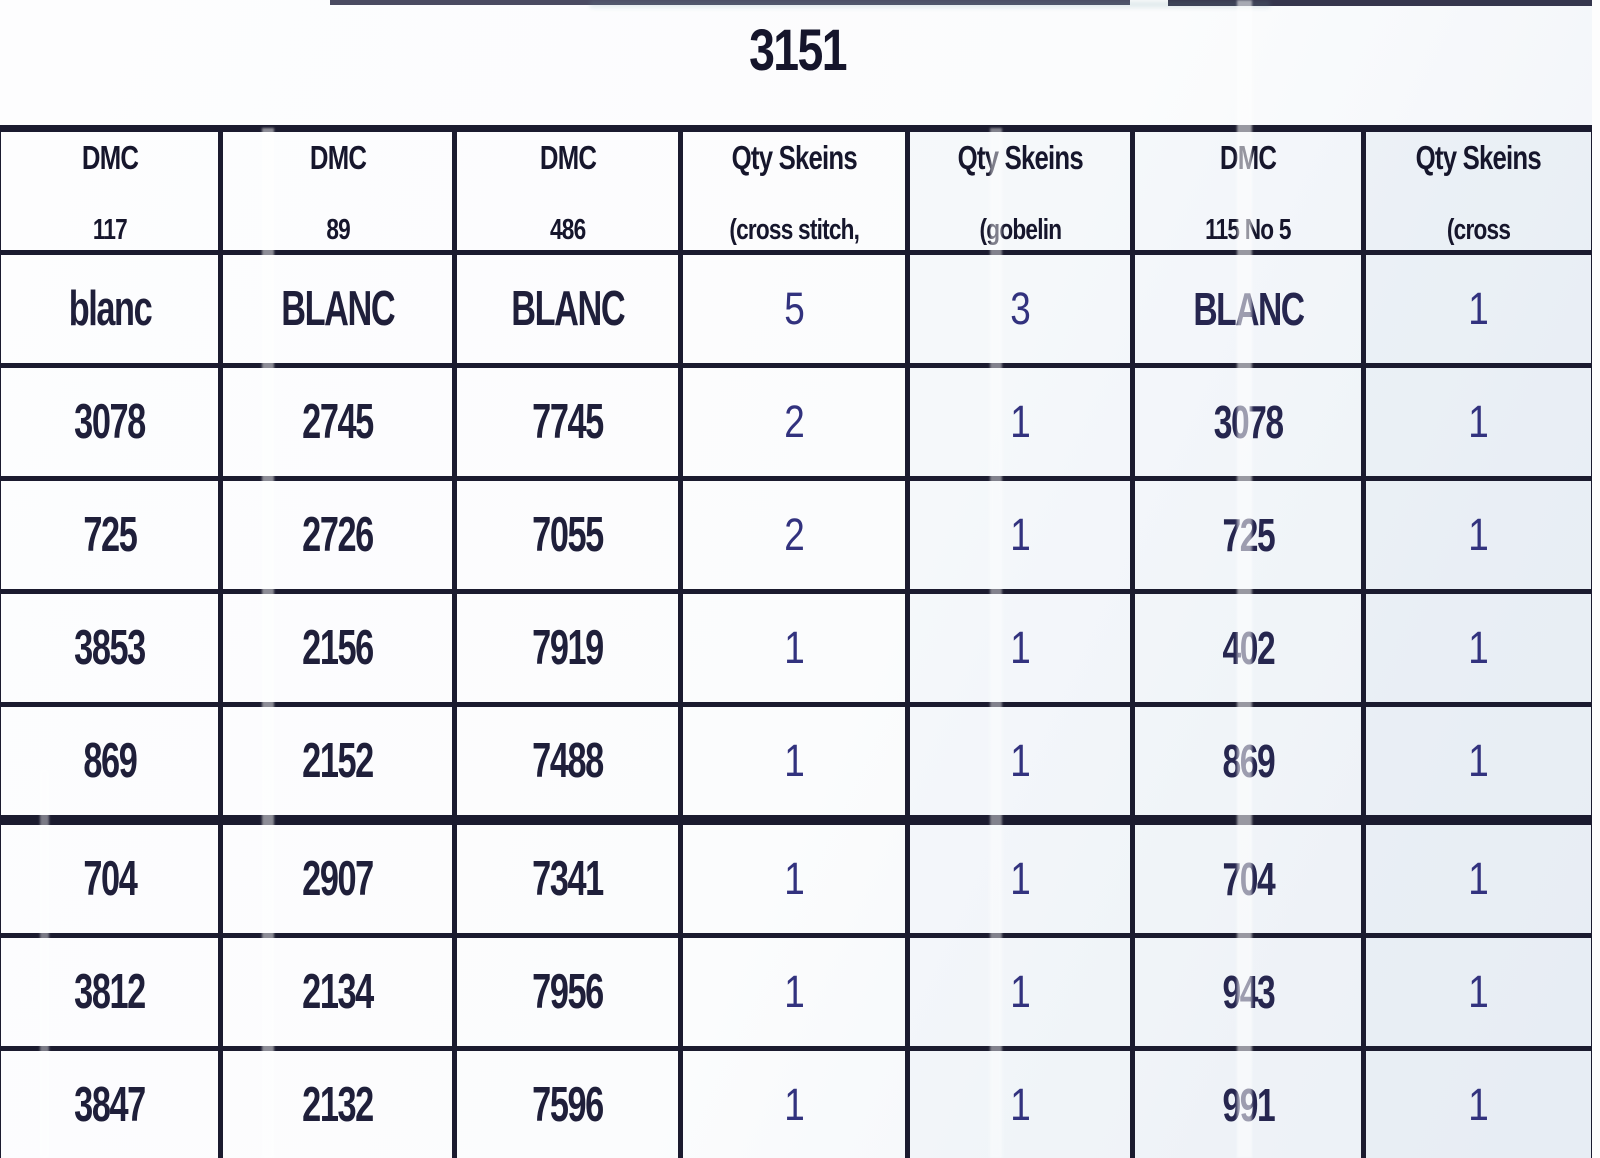  I want to click on table-row: 3847 2132 7596 1 1 991 1, so click(798, 1102).